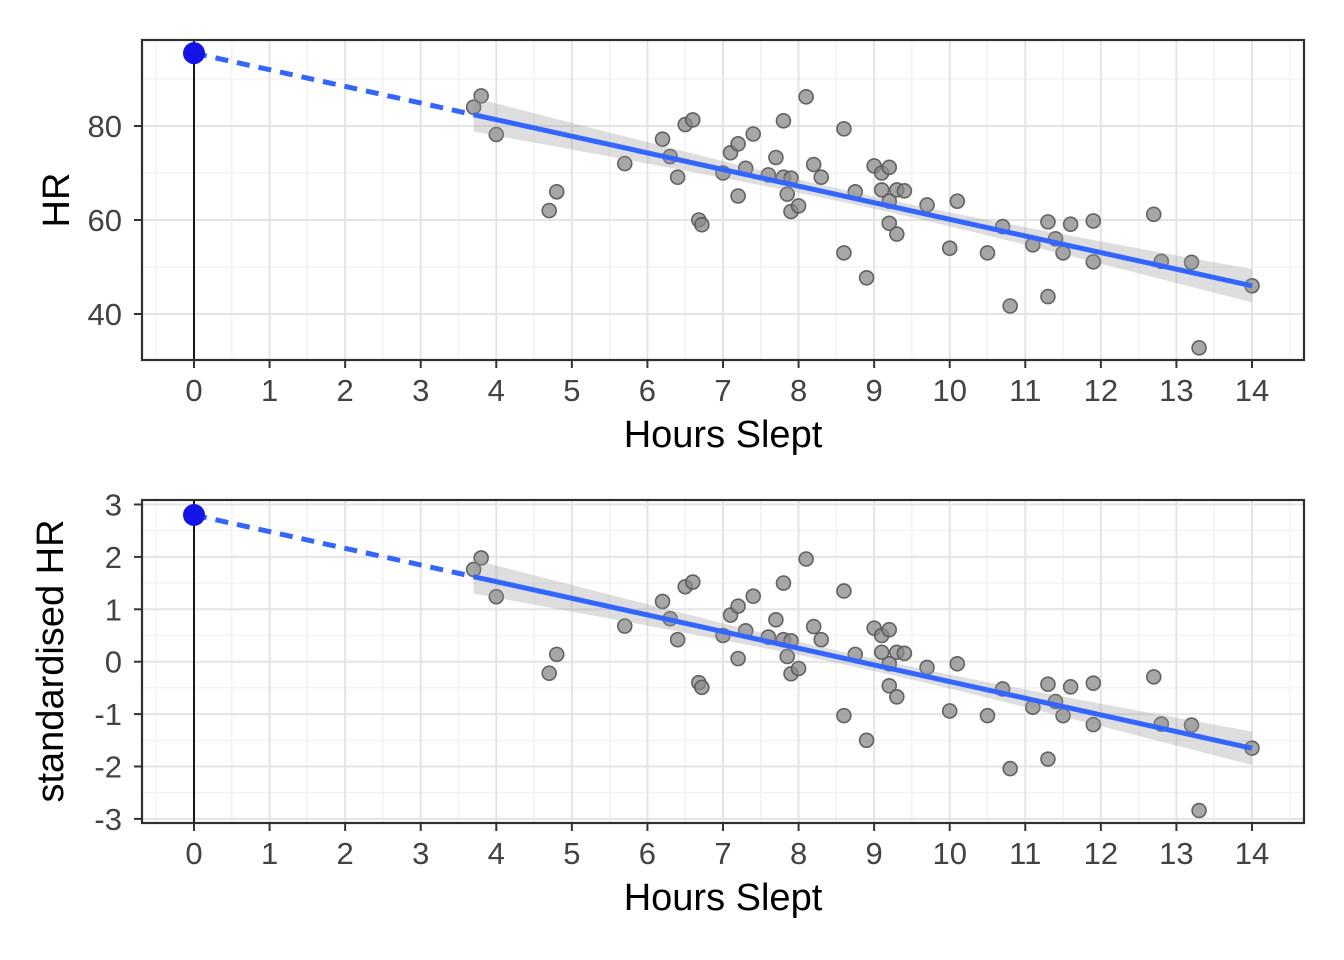 This screenshot has height=960, width=1344. I want to click on x-tick-label: 5, so click(571, 390).